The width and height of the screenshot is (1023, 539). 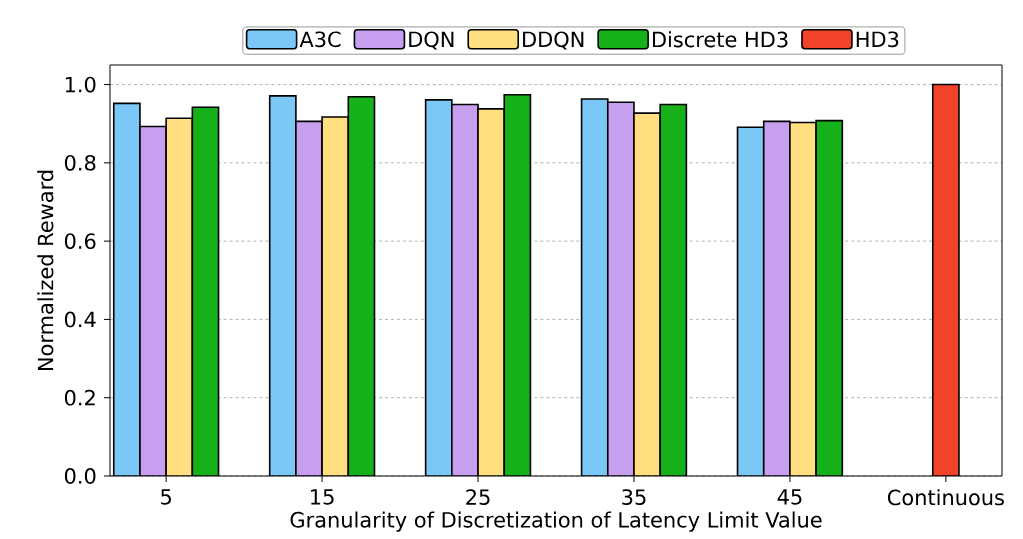 What do you see at coordinates (945, 497) in the screenshot?
I see `x-tick-label: Continuous` at bounding box center [945, 497].